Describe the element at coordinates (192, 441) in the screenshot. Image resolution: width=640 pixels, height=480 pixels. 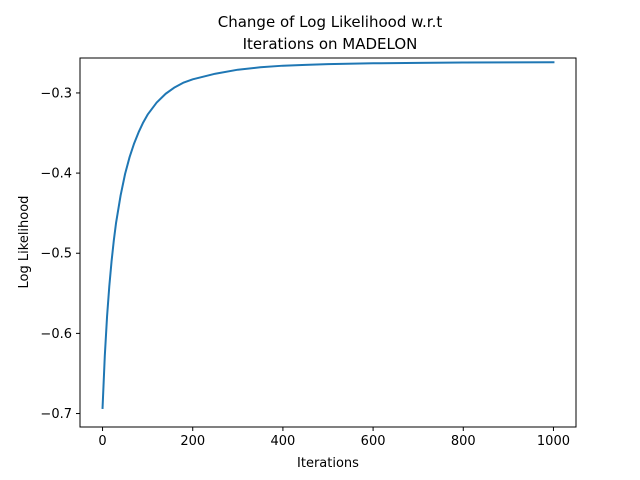
I see `x-tick-label: 200` at that location.